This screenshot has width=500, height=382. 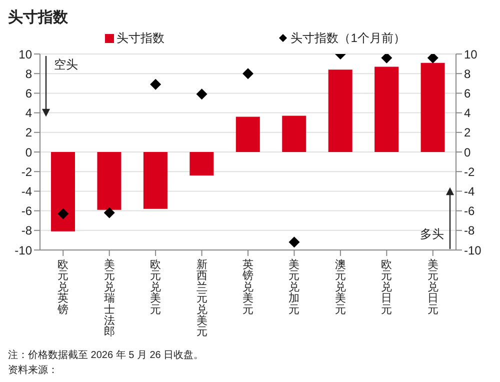 What do you see at coordinates (471, 54) in the screenshot?
I see `y2-tick-label: 10` at bounding box center [471, 54].